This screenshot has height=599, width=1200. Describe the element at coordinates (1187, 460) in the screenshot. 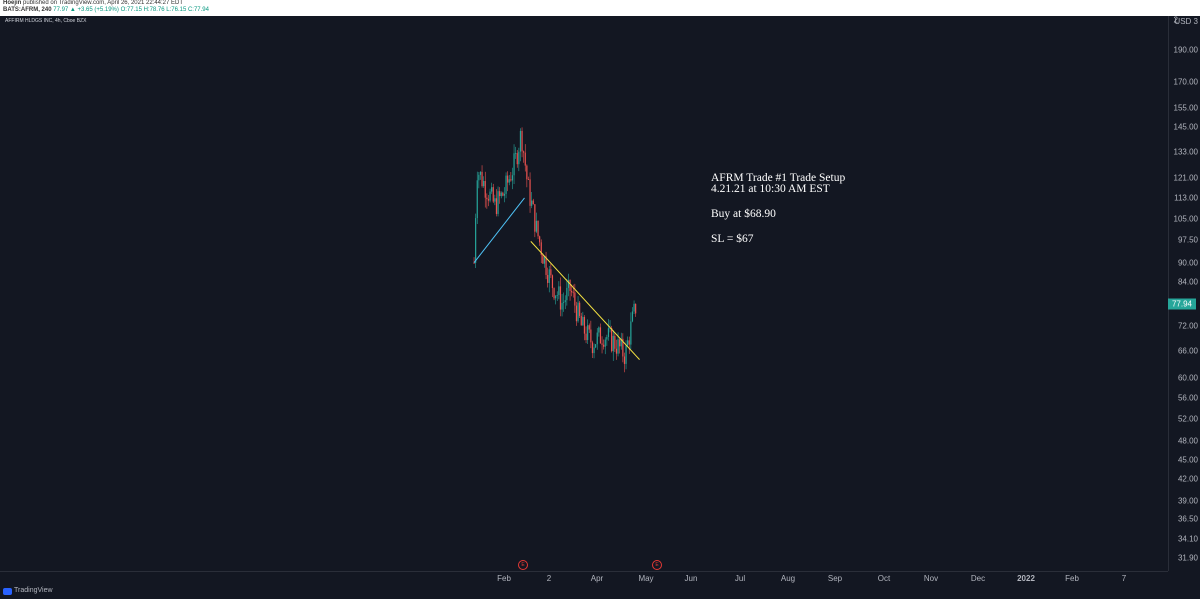

I see `price-tick: 45.00` at that location.